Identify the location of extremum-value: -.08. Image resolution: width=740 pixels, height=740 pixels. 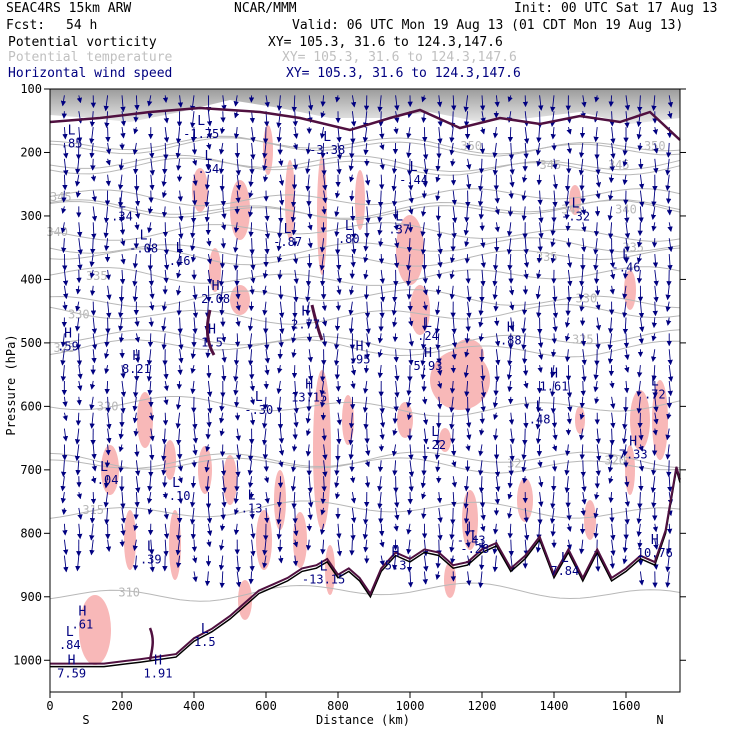
(143, 248).